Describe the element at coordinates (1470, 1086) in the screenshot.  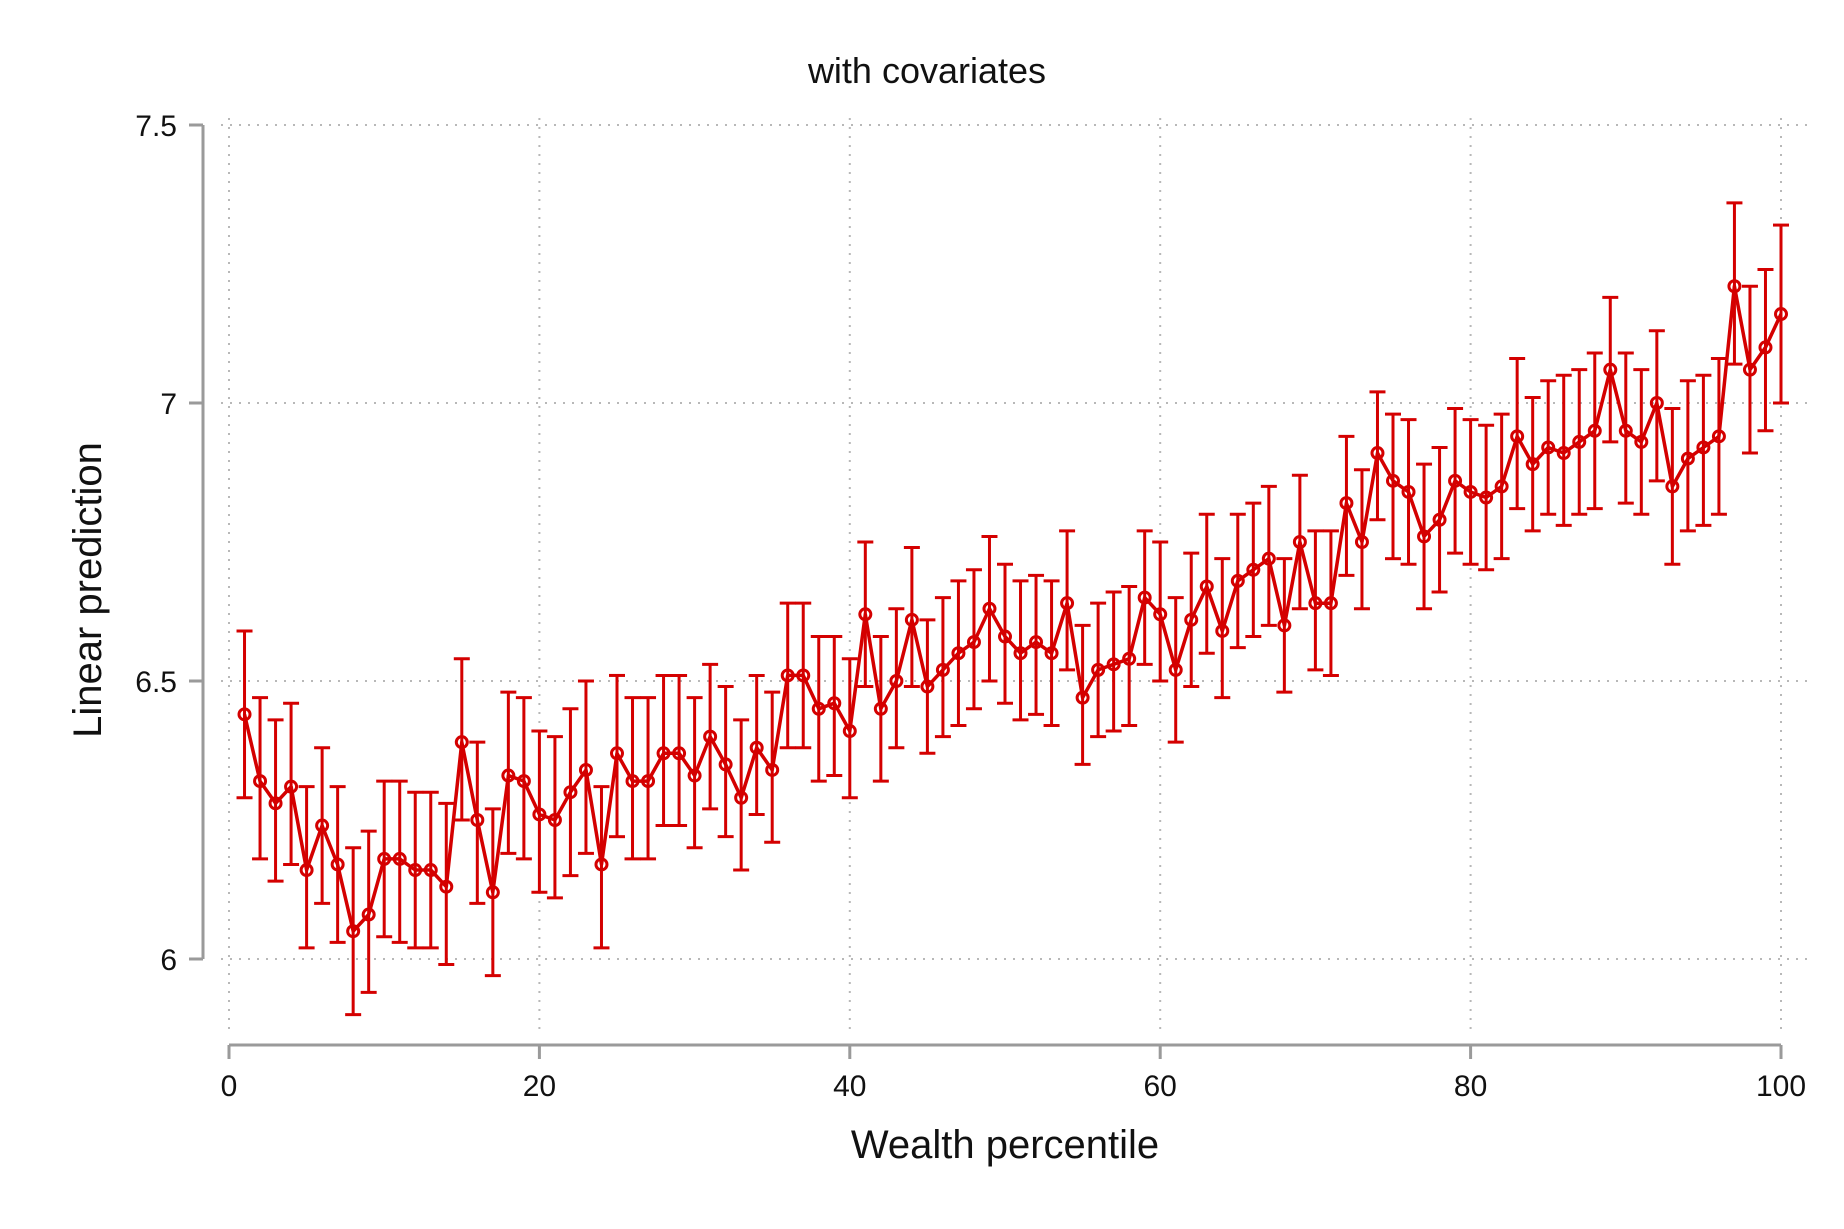
I see `x-tick-label: 80` at that location.